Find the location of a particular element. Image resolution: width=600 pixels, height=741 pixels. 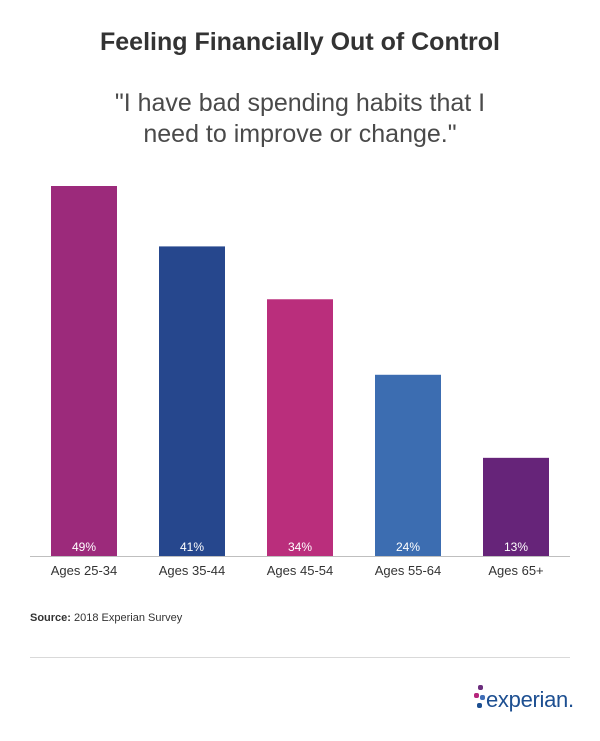

experian-logo: experian. is located at coordinates (524, 699).